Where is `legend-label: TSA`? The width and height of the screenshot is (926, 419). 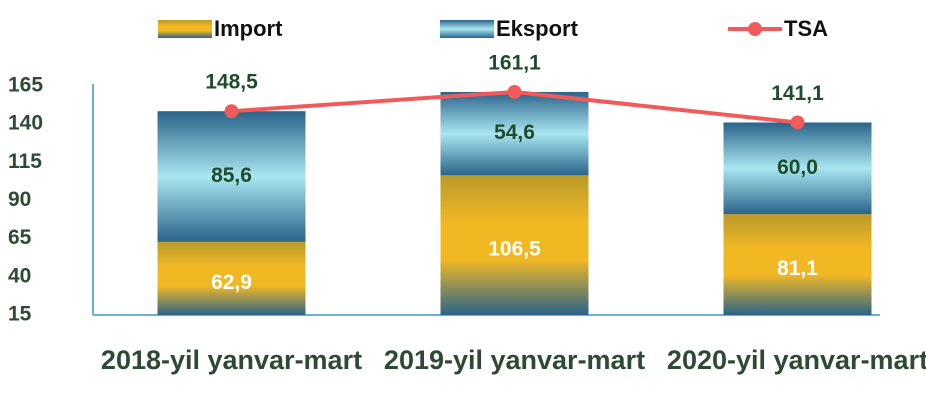 legend-label: TSA is located at coordinates (806, 28).